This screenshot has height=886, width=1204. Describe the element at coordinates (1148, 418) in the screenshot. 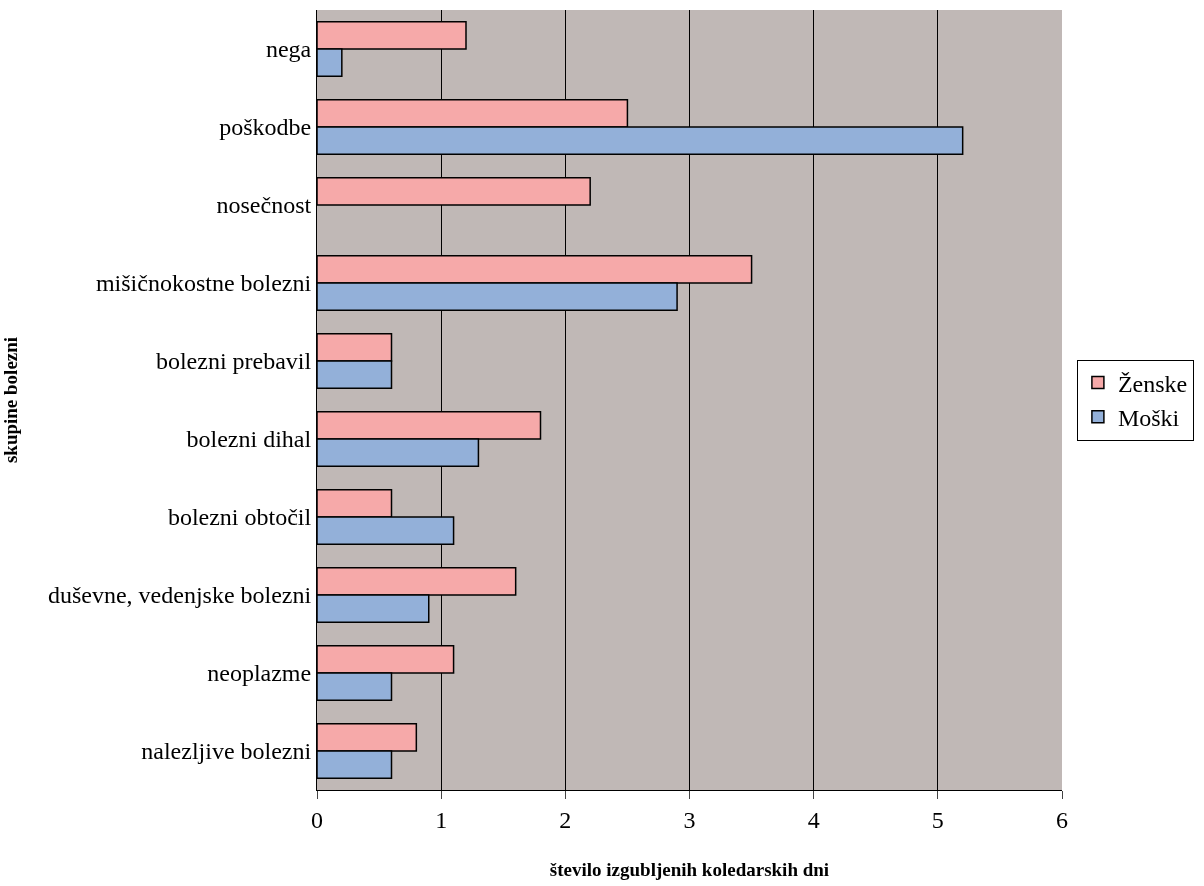

I see `legend-label: Moški` at that location.